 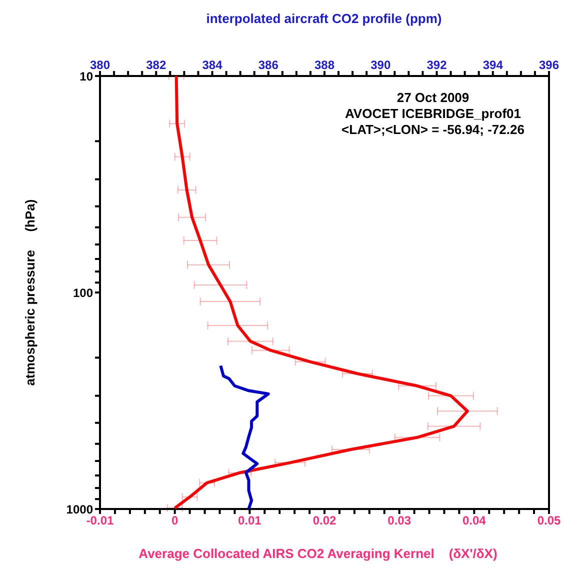 I want to click on annotation: <LAT>;<LON> = -56.94; -72.26, so click(x=433, y=129).